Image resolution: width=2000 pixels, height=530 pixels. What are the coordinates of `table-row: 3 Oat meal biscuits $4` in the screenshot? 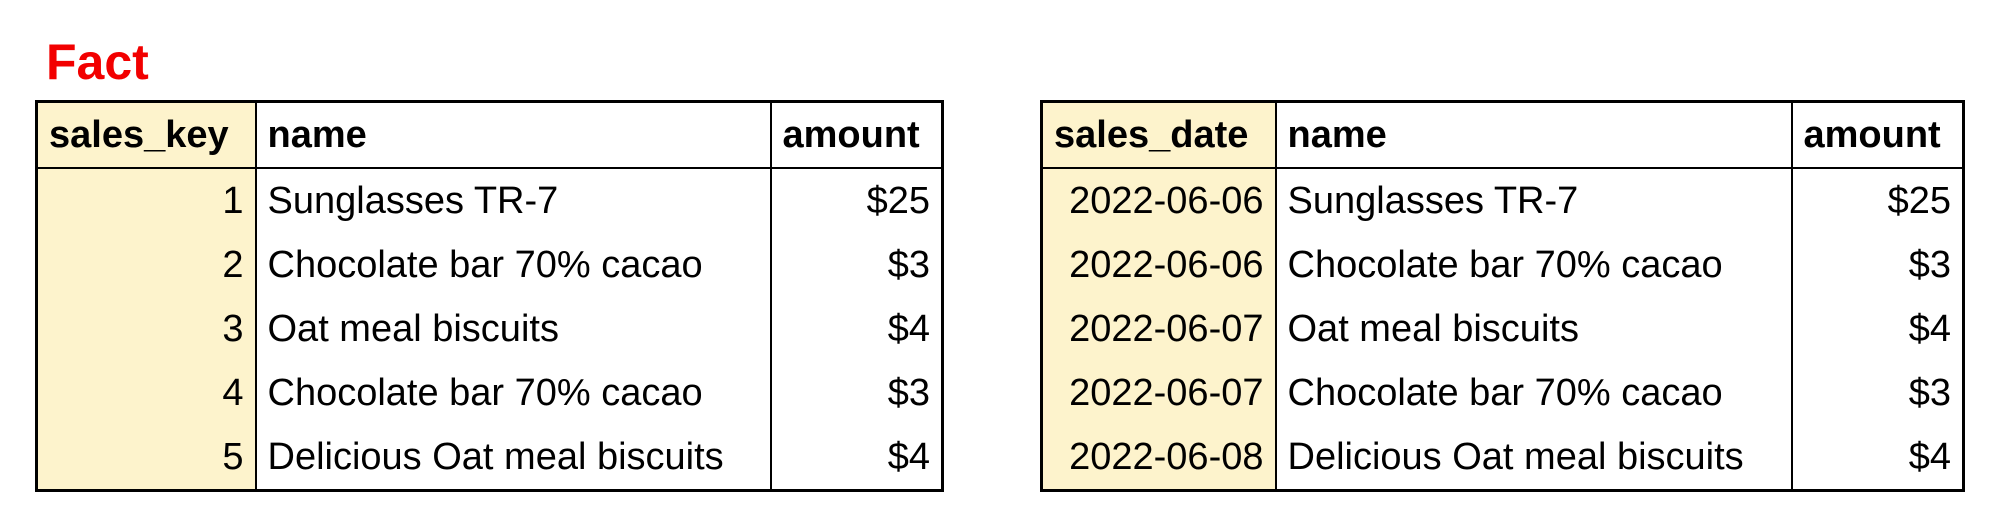 It's located at (489, 329).